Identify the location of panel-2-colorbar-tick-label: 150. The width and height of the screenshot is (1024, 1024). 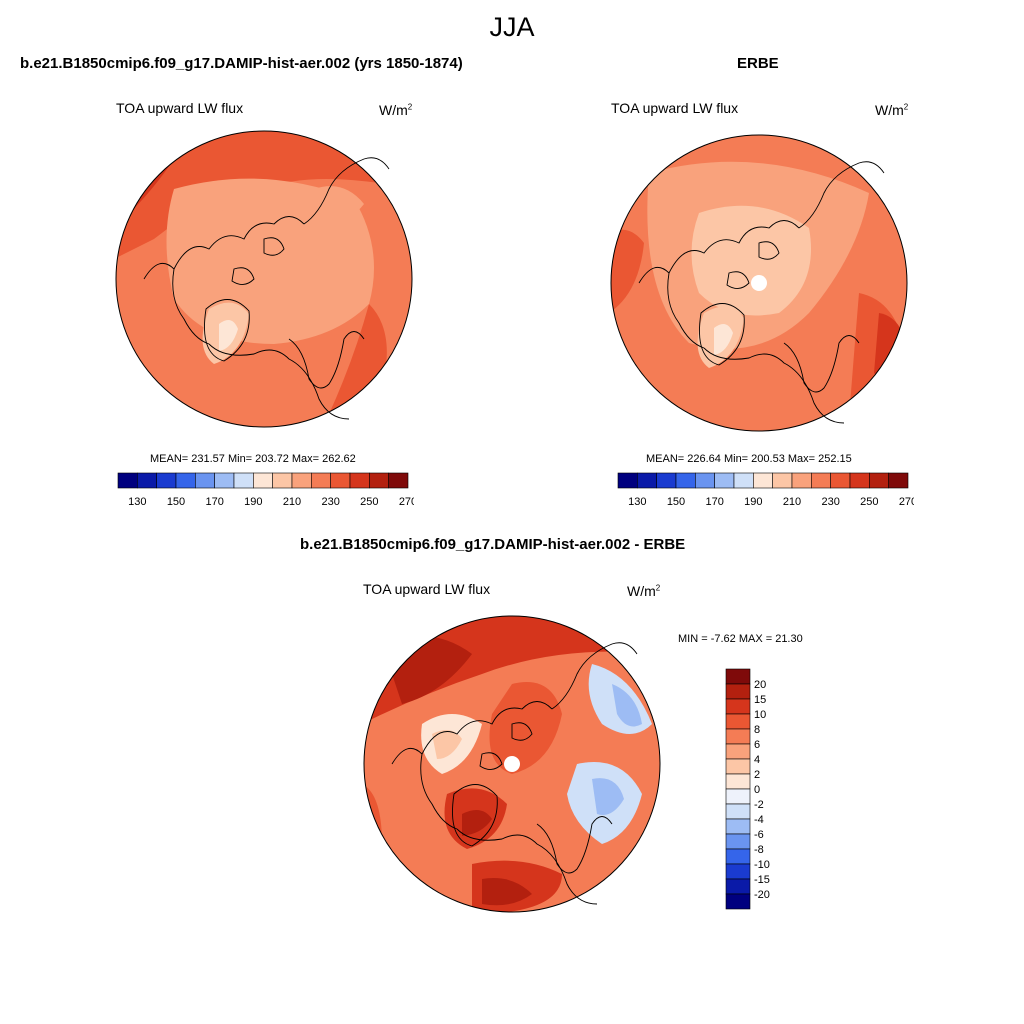
(676, 502).